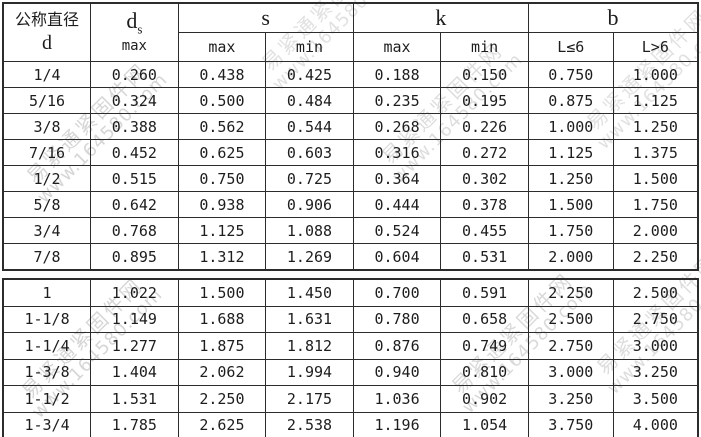 The height and width of the screenshot is (437, 701). What do you see at coordinates (134, 100) in the screenshot?
I see `table-cell: 0.324` at bounding box center [134, 100].